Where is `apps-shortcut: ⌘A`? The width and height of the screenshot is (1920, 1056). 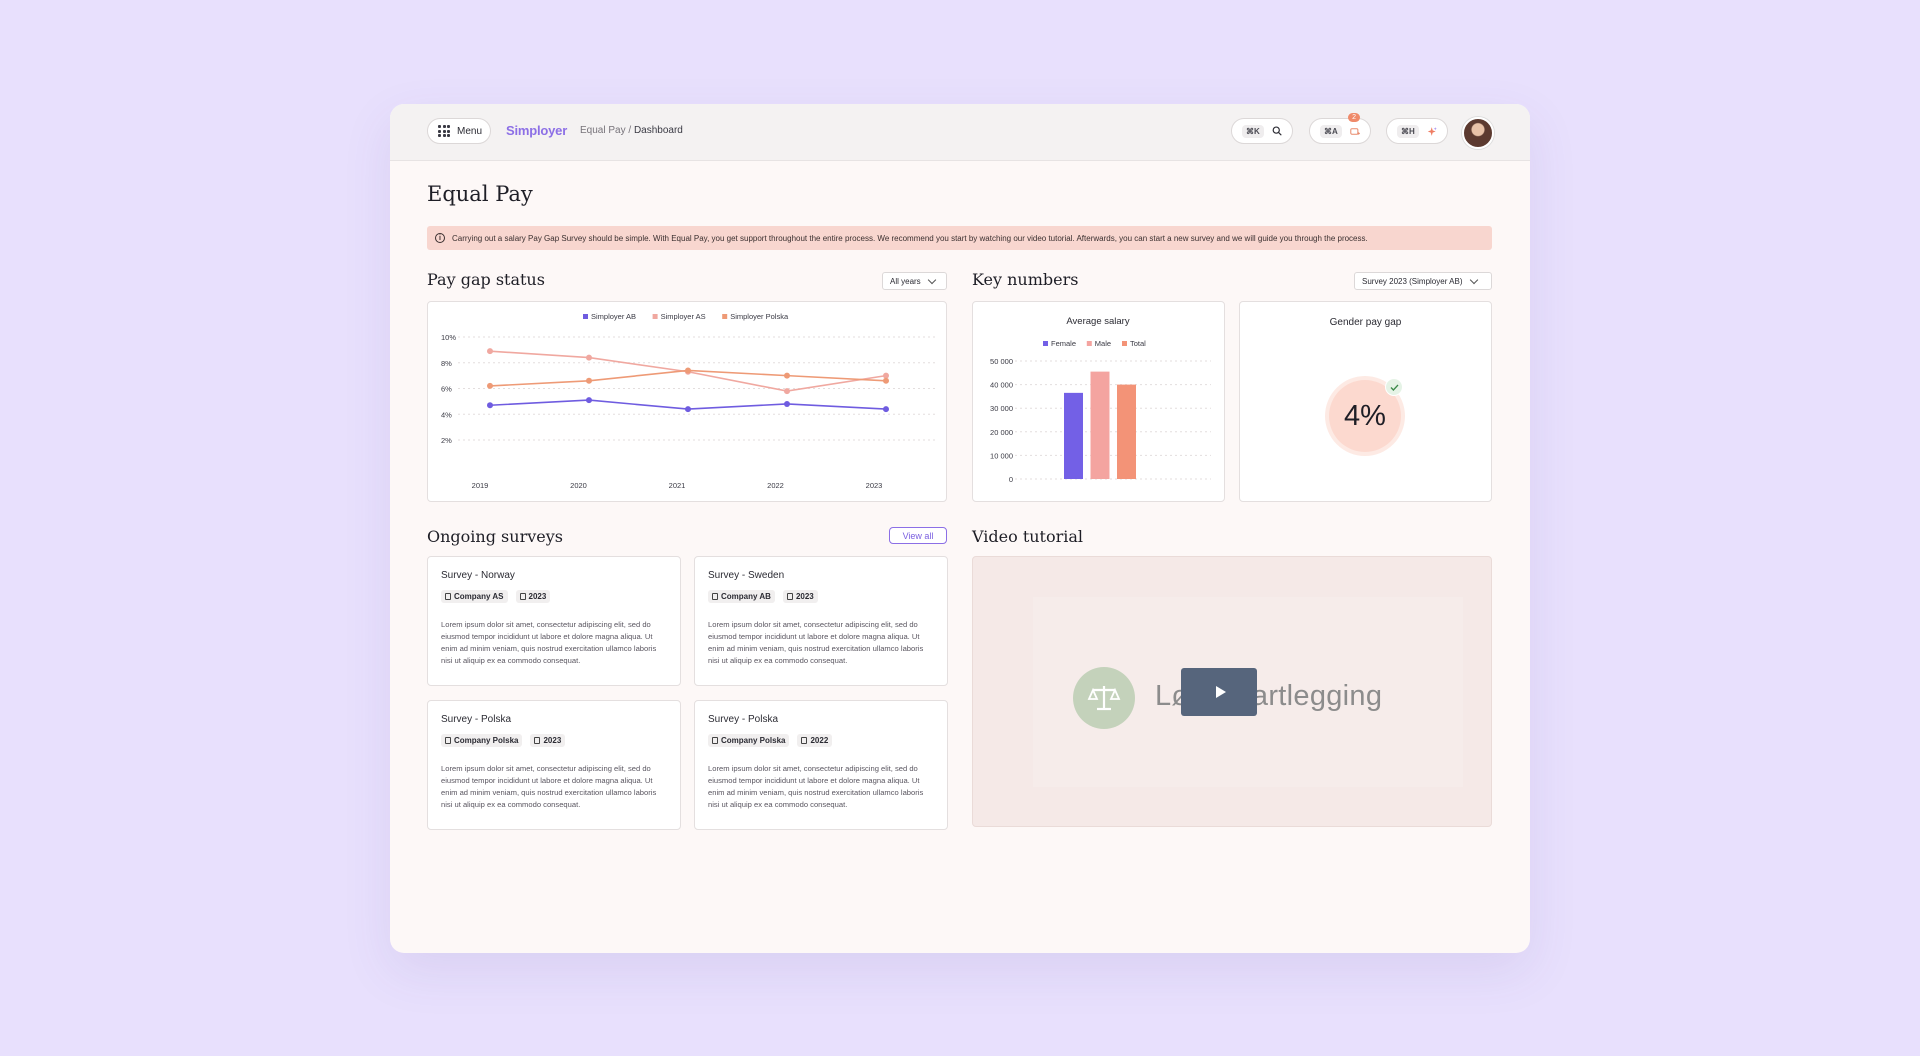
apps-shortcut: ⌘A is located at coordinates (1331, 131).